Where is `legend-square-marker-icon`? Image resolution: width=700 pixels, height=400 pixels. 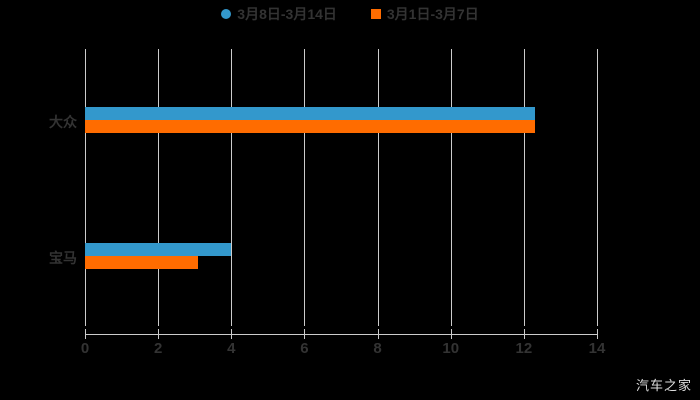
legend-square-marker-icon is located at coordinates (375, 14).